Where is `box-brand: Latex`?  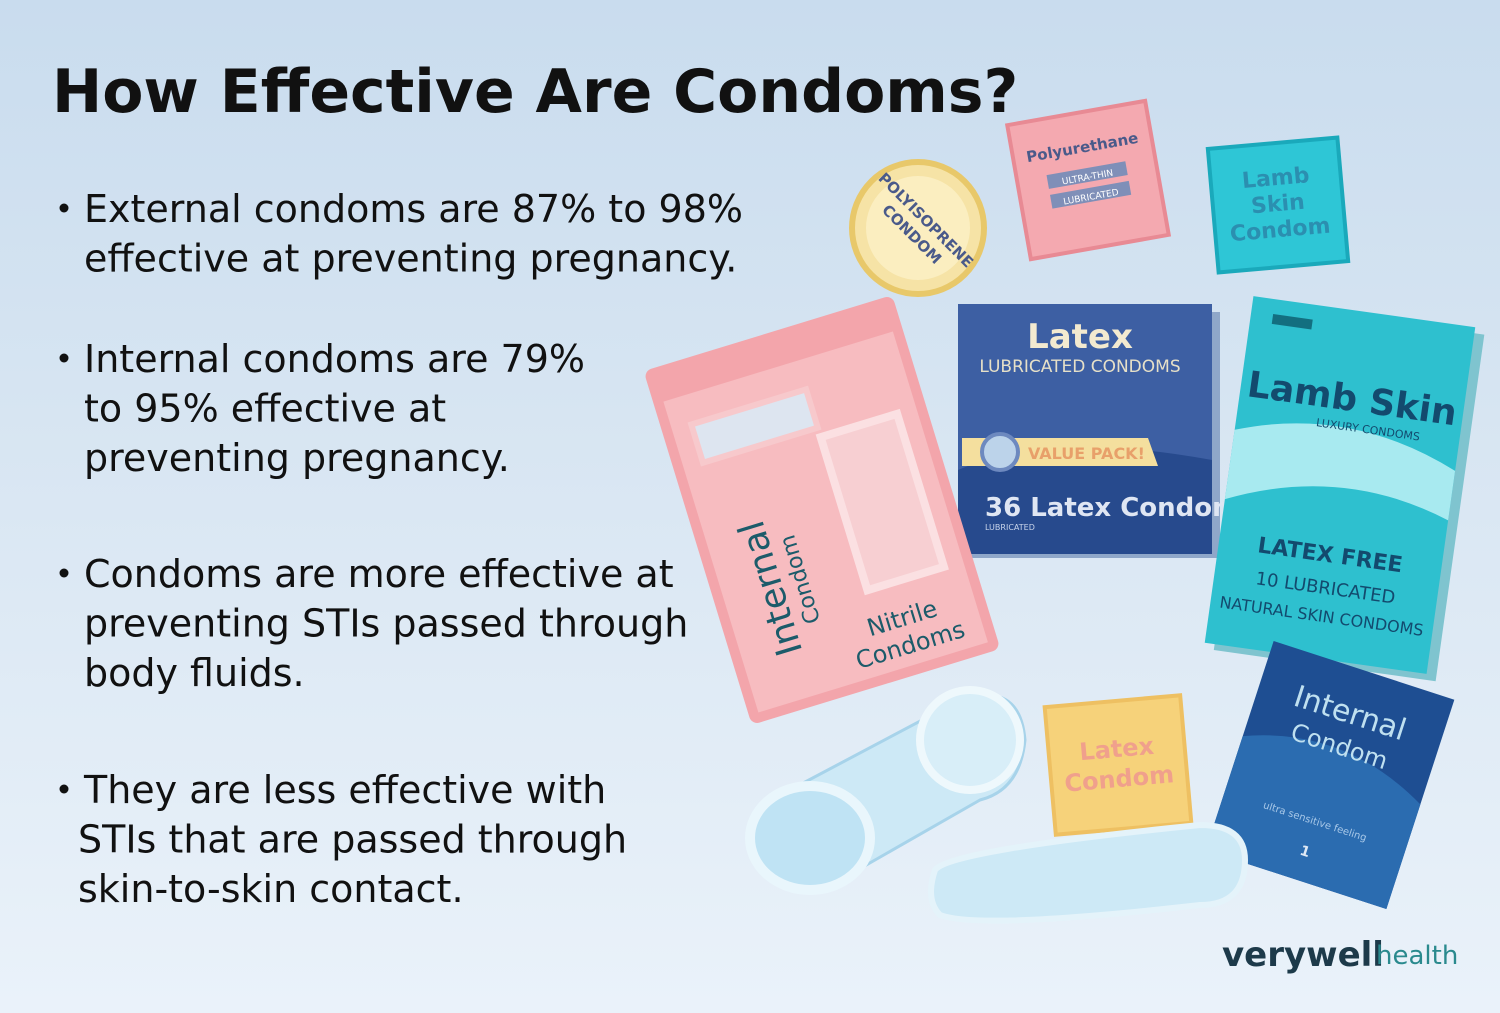
box-brand: Latex is located at coordinates (1080, 337).